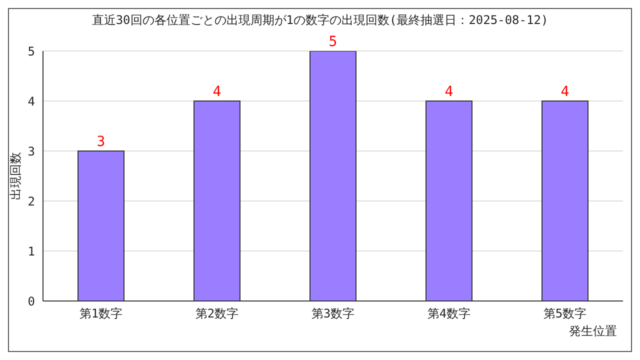 The height and width of the screenshot is (360, 640). Describe the element at coordinates (217, 313) in the screenshot. I see `x-tick-label: 第2数字` at that location.